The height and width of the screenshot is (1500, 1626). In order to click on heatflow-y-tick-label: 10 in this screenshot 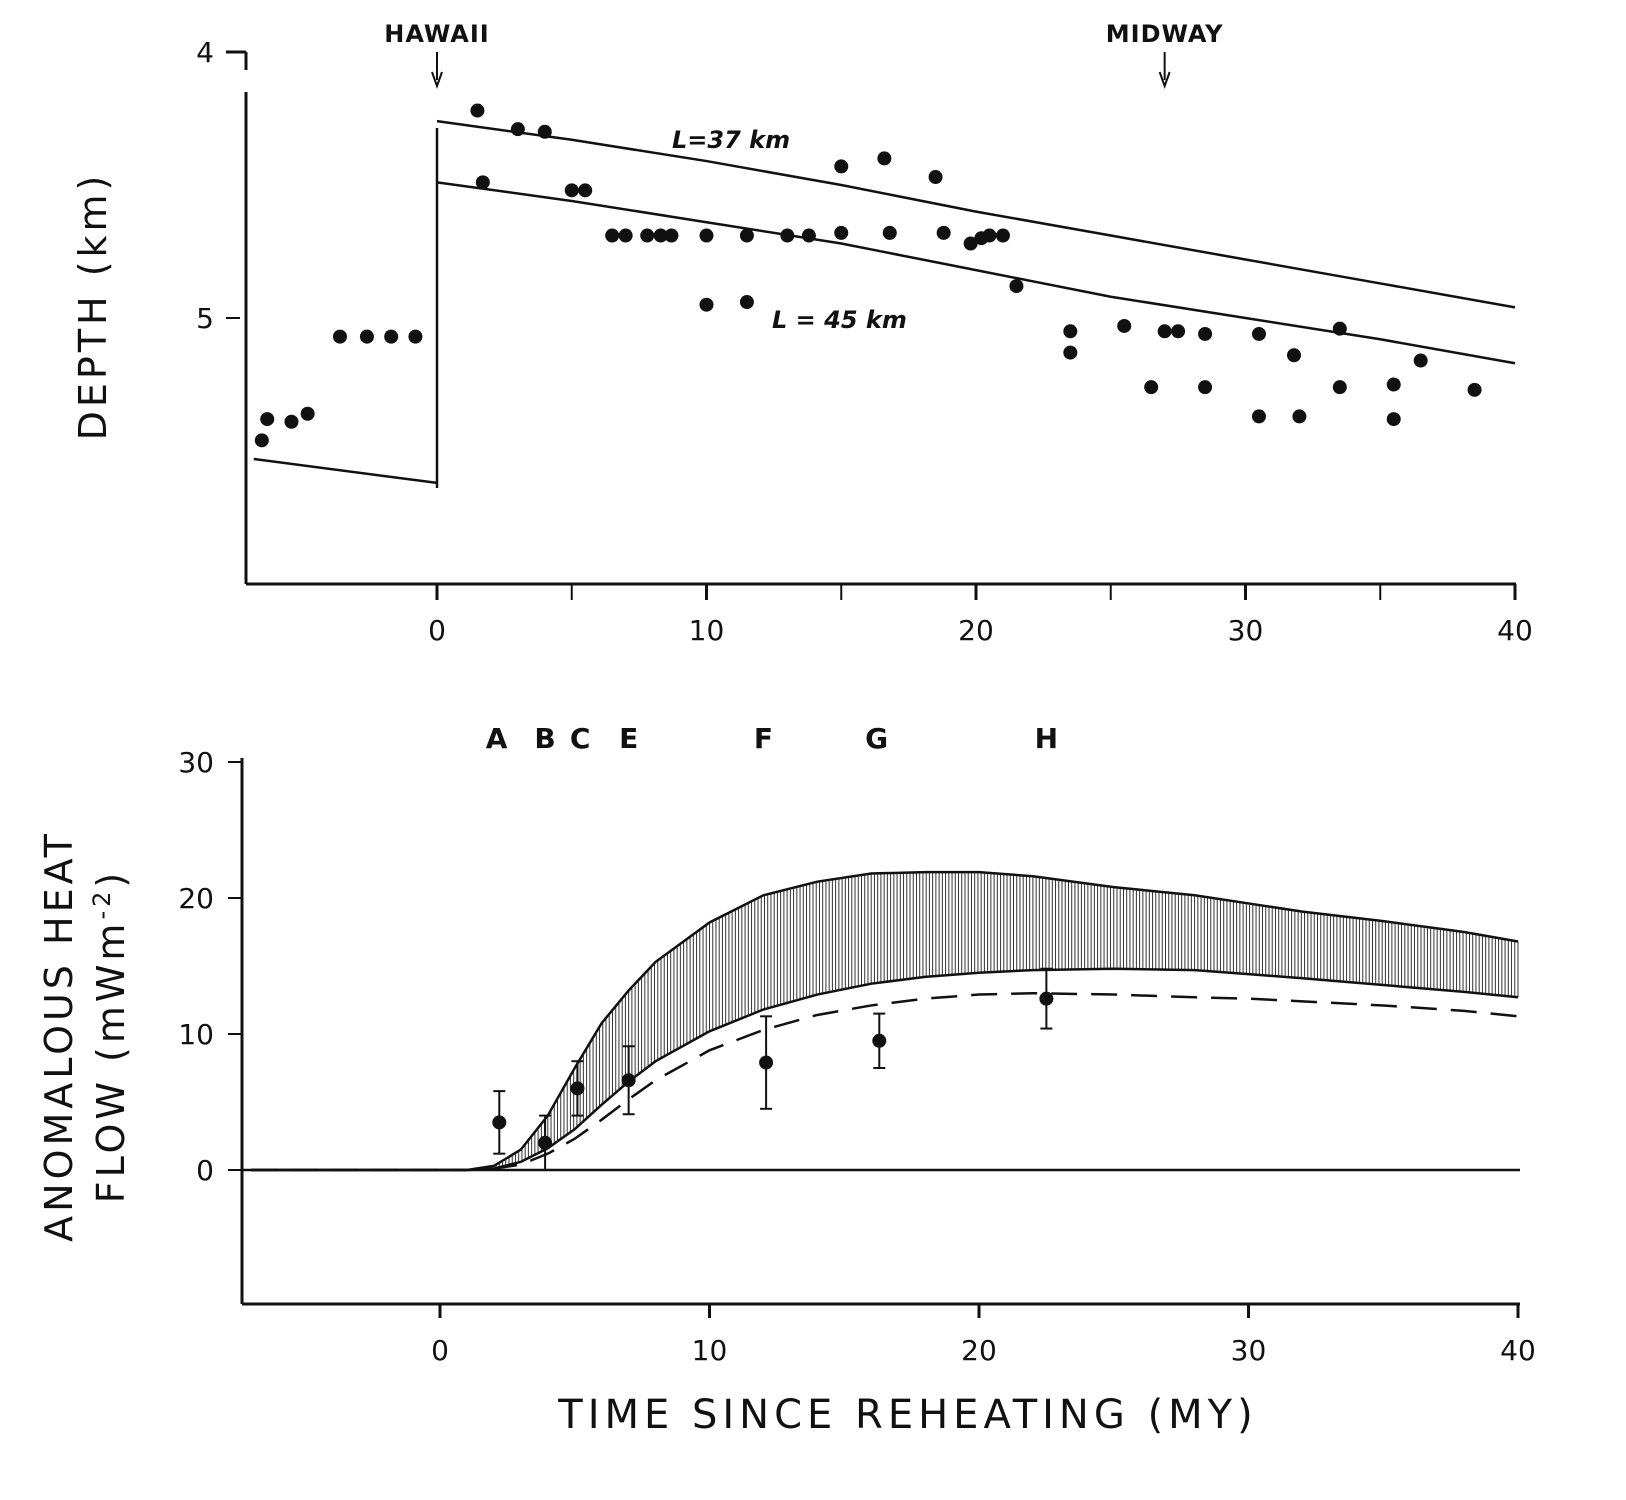, I will do `click(196, 1034)`.